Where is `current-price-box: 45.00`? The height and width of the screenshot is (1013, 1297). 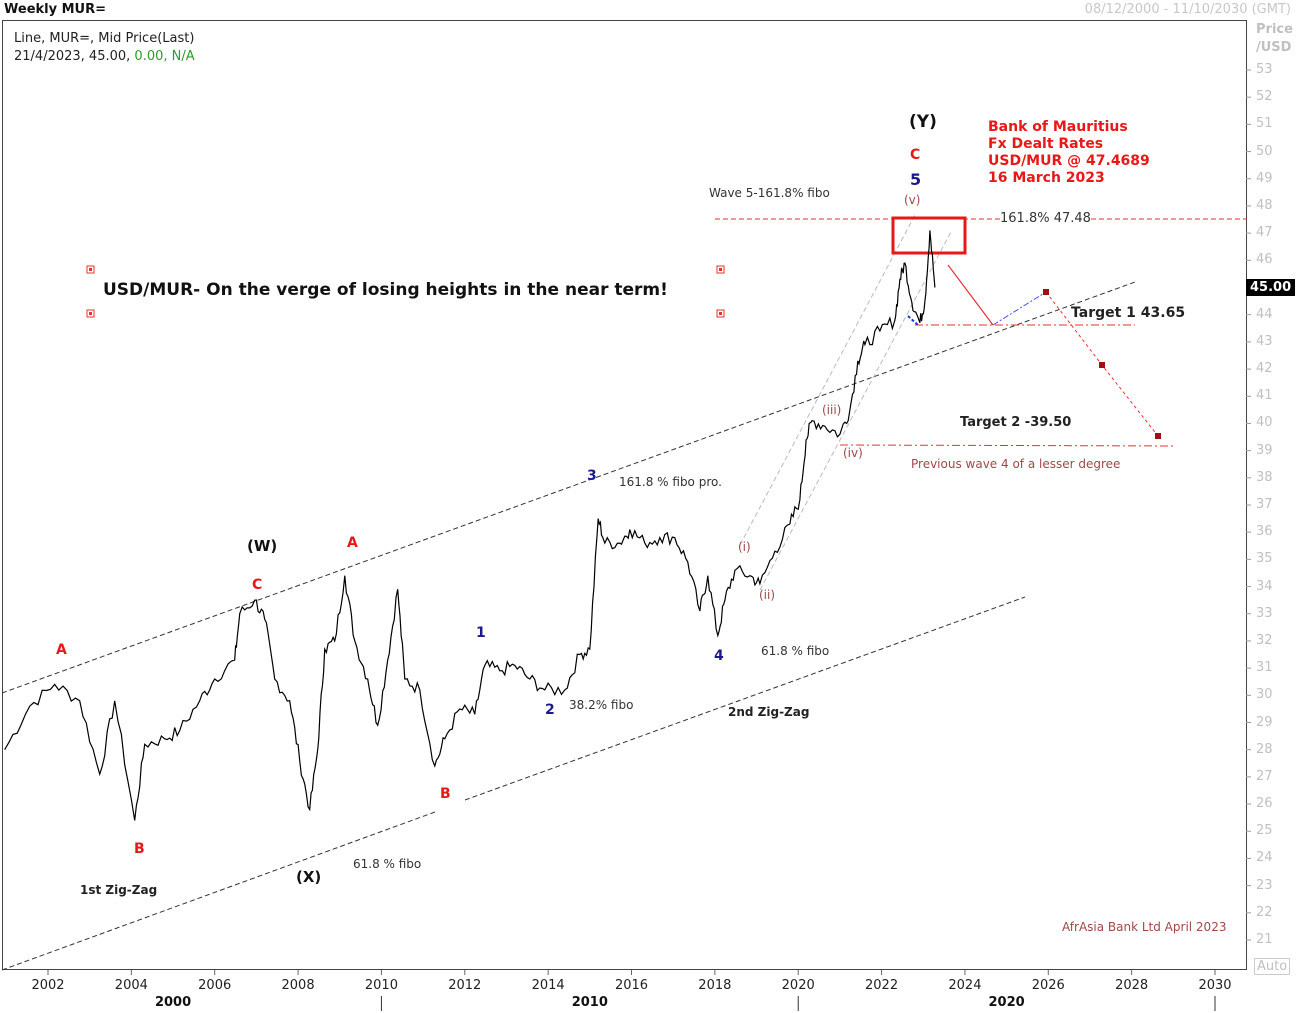
current-price-box: 45.00 is located at coordinates (1271, 287).